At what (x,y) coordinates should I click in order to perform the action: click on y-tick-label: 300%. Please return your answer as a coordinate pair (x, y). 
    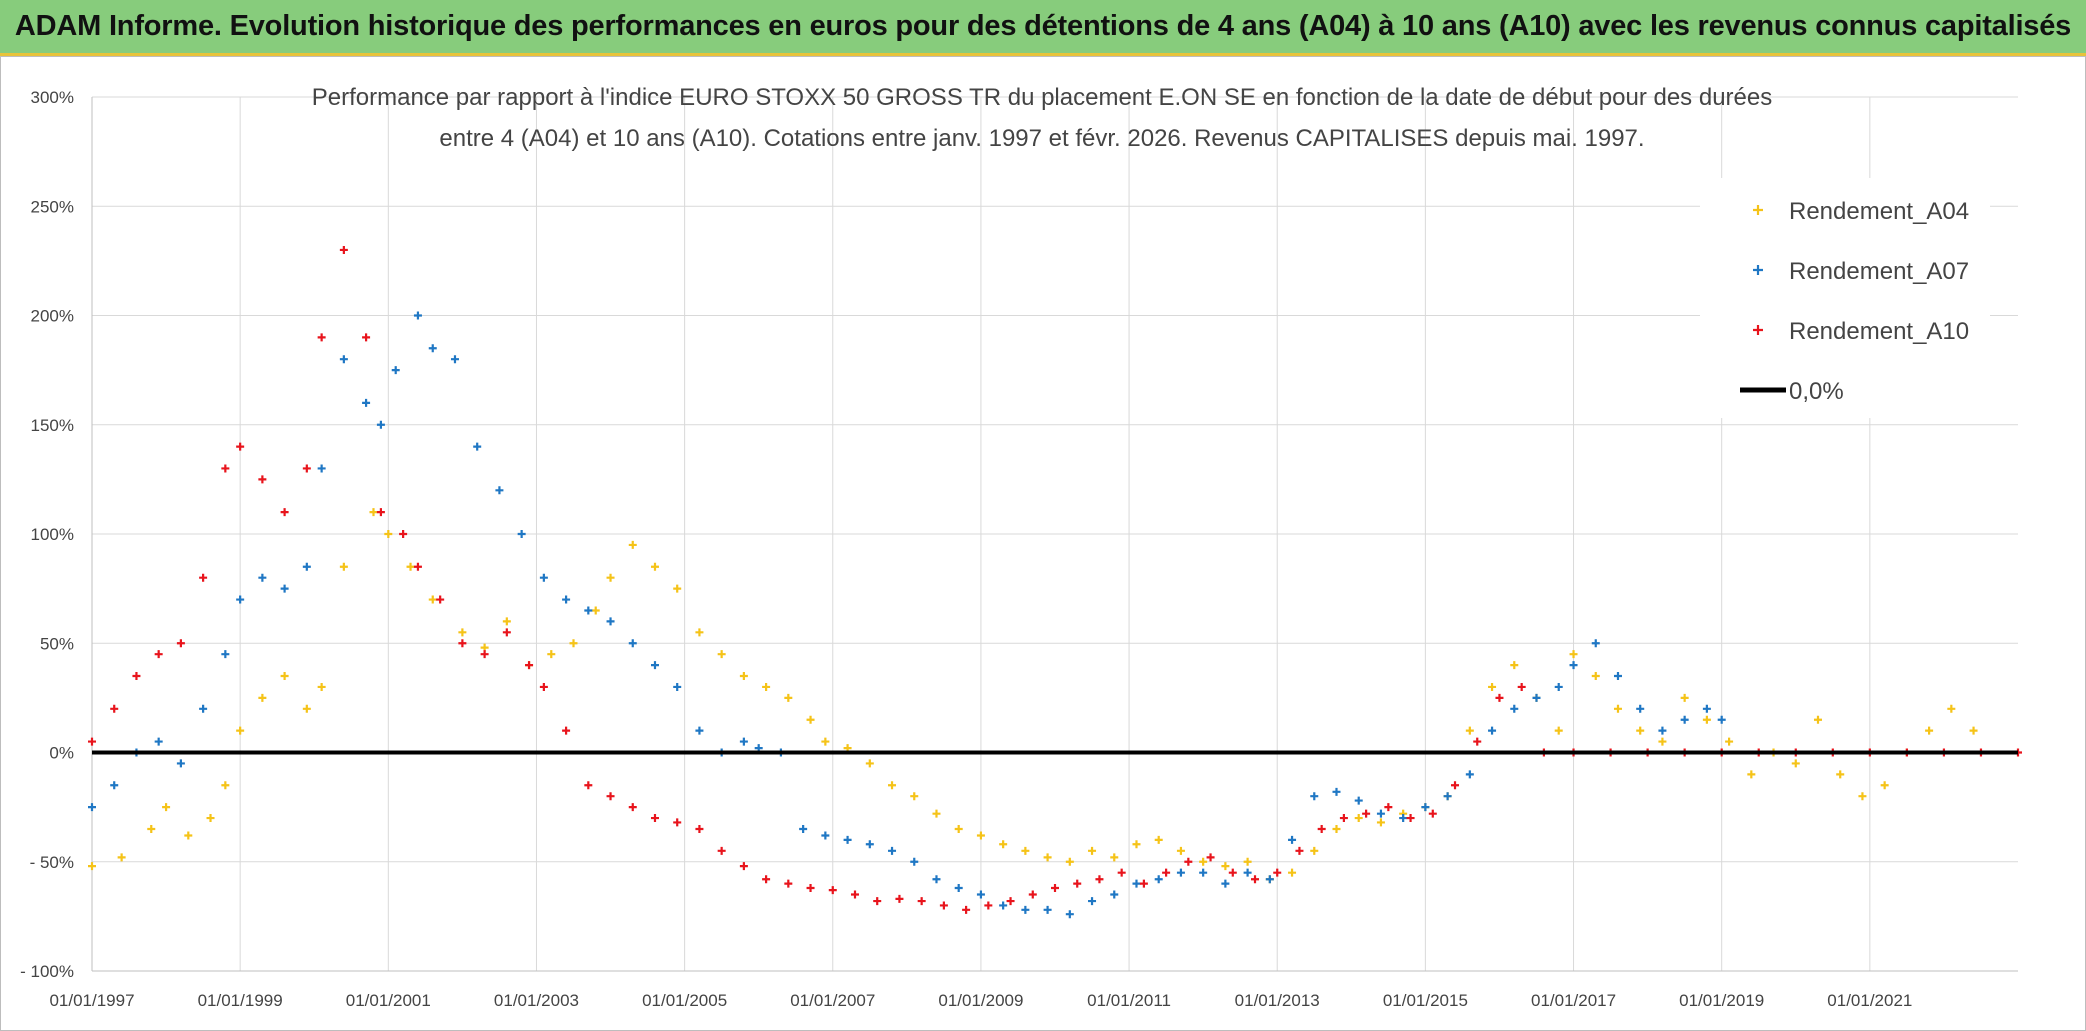
    Looking at the image, I should click on (52, 97).